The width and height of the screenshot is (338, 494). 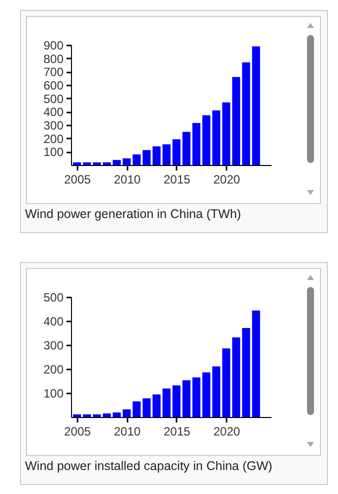 What do you see at coordinates (53, 59) in the screenshot?
I see `y-tick-label: 800` at bounding box center [53, 59].